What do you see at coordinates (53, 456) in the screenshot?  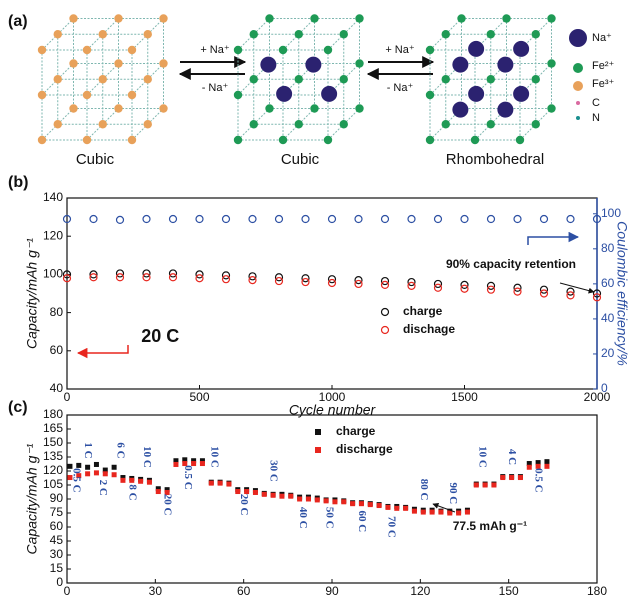 I see `y-tick-label: 135` at bounding box center [53, 456].